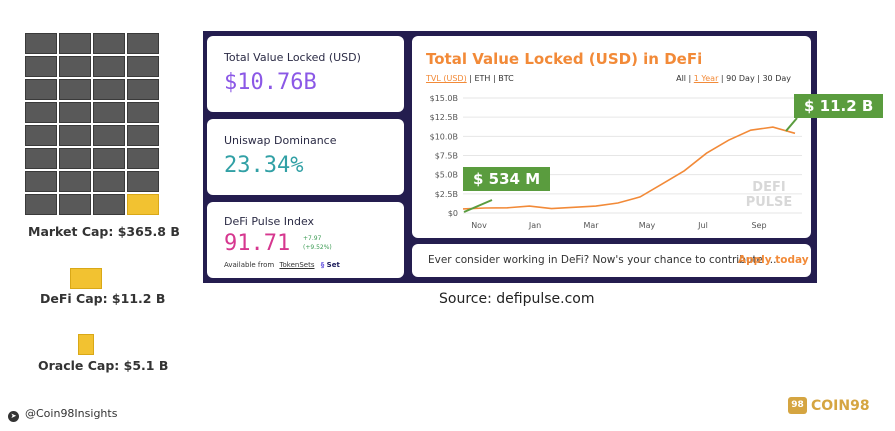 This screenshot has width=895, height=431. What do you see at coordinates (104, 231) in the screenshot?
I see `market-cap-label: Market Cap: $365.8 B` at bounding box center [104, 231].